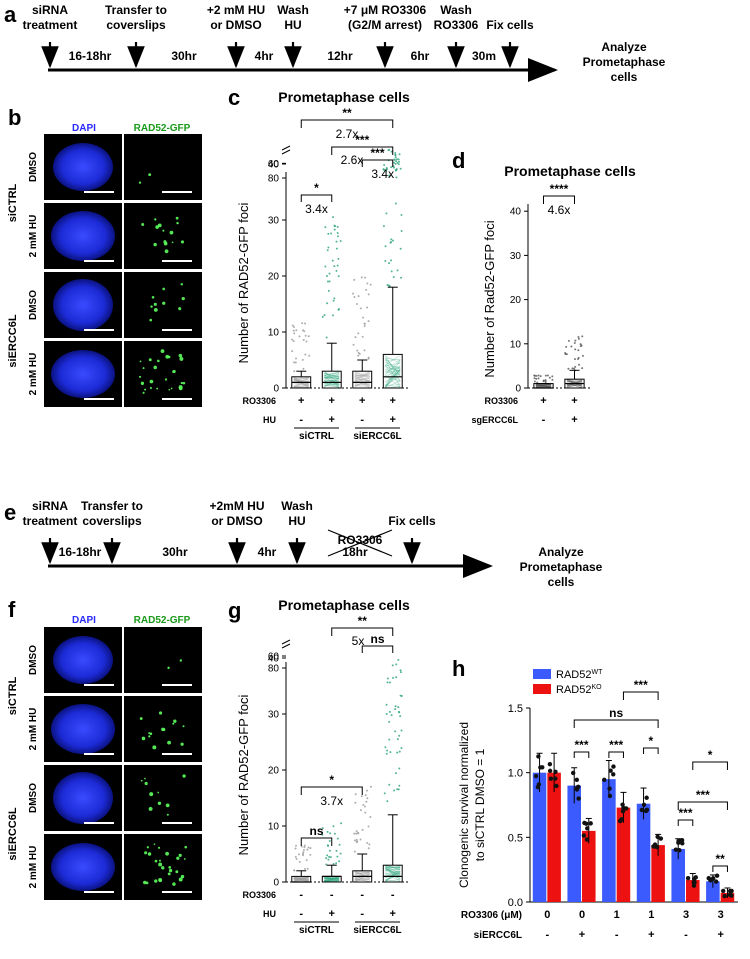 The height and width of the screenshot is (959, 750). I want to click on micro-b-col-dapi: DAPI, so click(84, 128).